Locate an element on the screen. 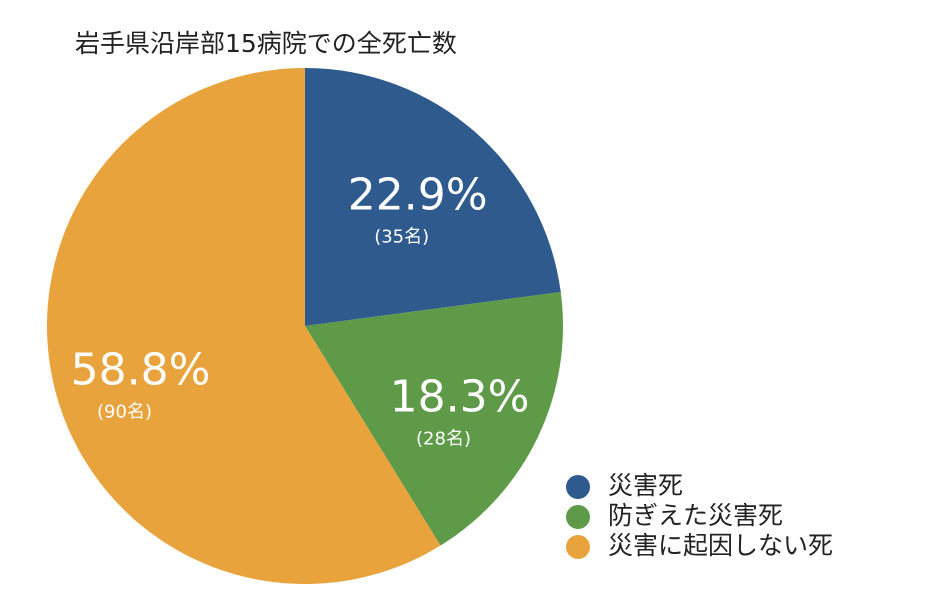  value-label: 18.3% is located at coordinates (460, 396).